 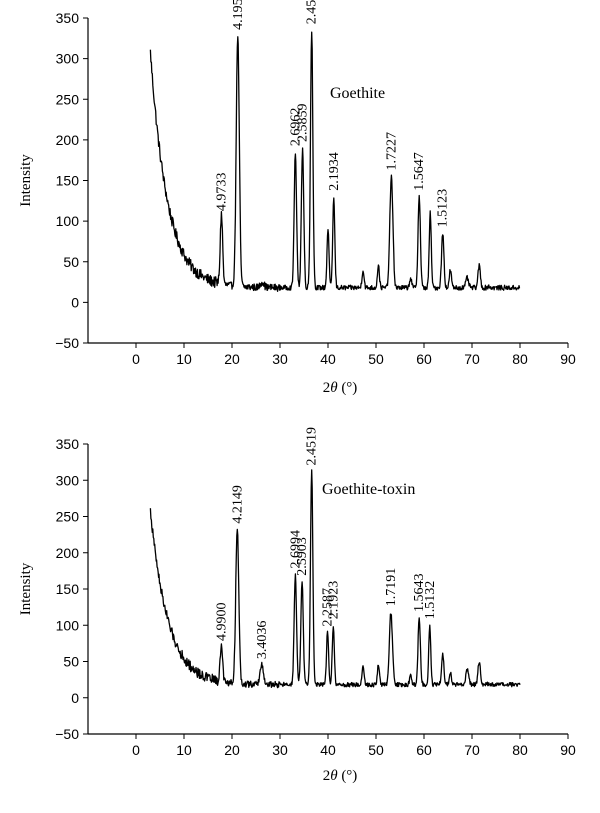 What do you see at coordinates (391, 151) in the screenshot?
I see `peak-label: 1.7227` at bounding box center [391, 151].